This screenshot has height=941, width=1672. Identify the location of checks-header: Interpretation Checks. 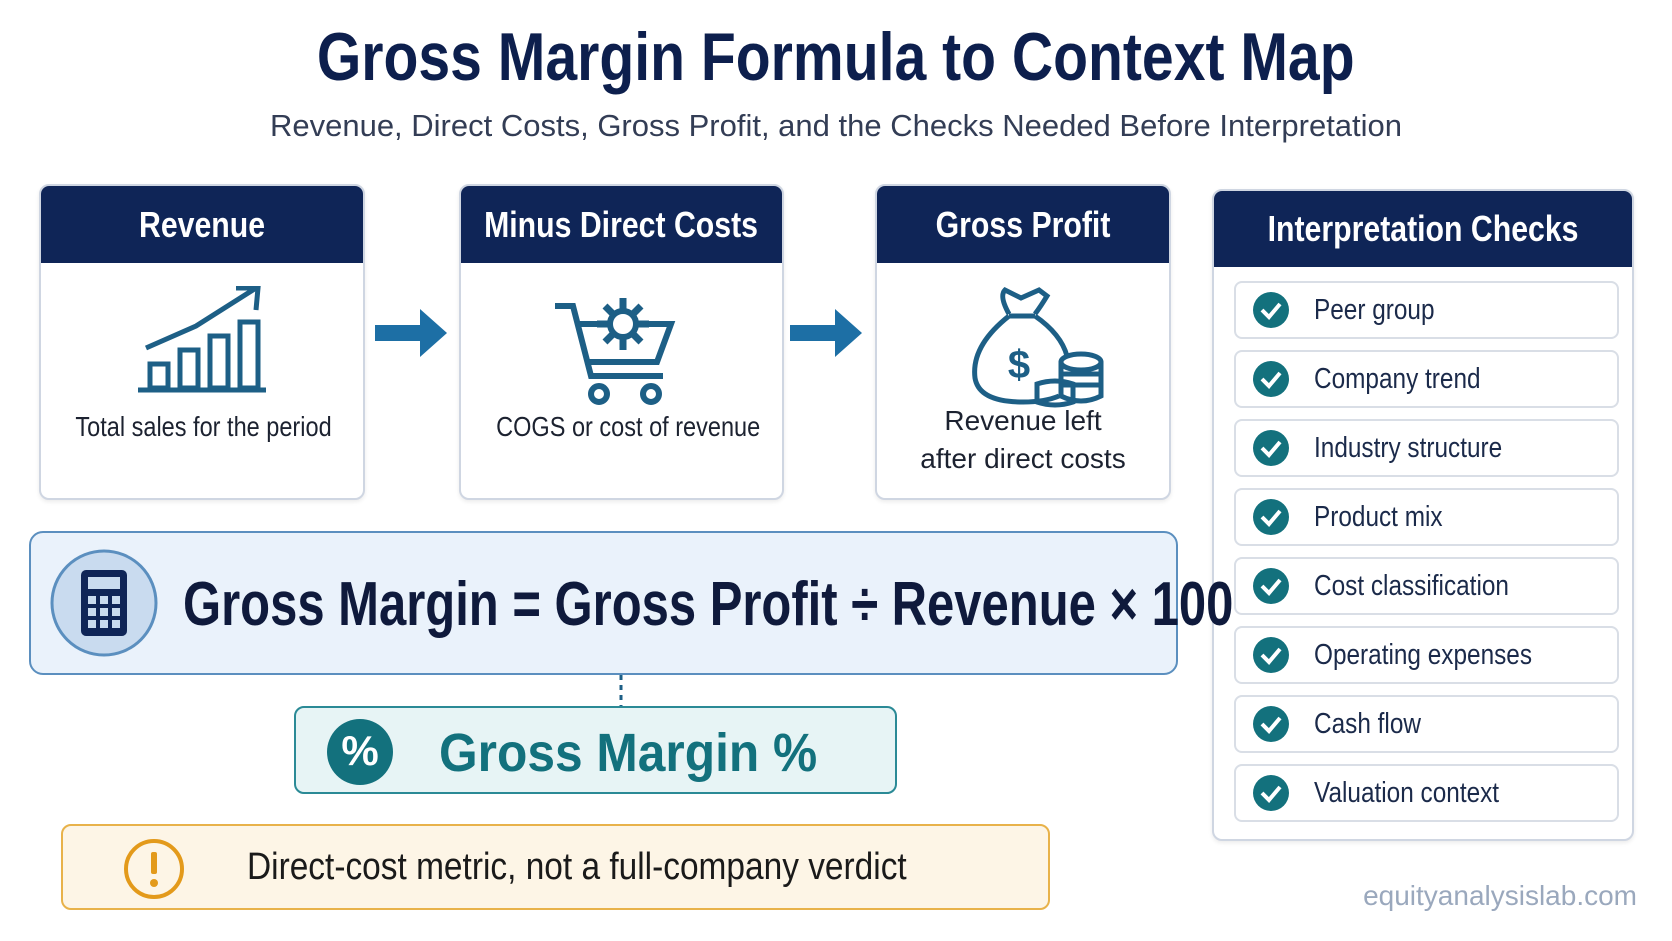
(1423, 229).